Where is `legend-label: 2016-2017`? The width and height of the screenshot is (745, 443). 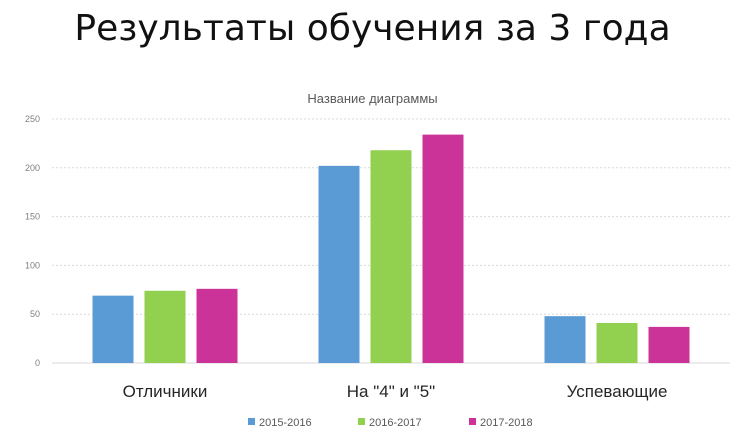 legend-label: 2016-2017 is located at coordinates (395, 423).